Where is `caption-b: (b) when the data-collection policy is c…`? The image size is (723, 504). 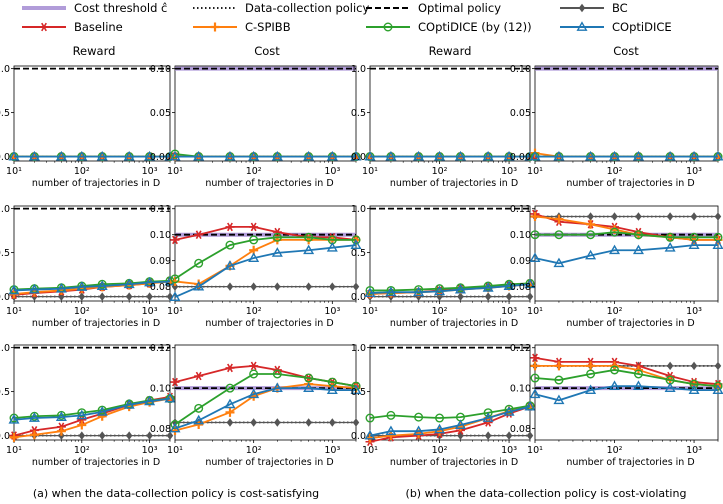 caption-b: (b) when the data-collection policy is c… is located at coordinates (546, 493).